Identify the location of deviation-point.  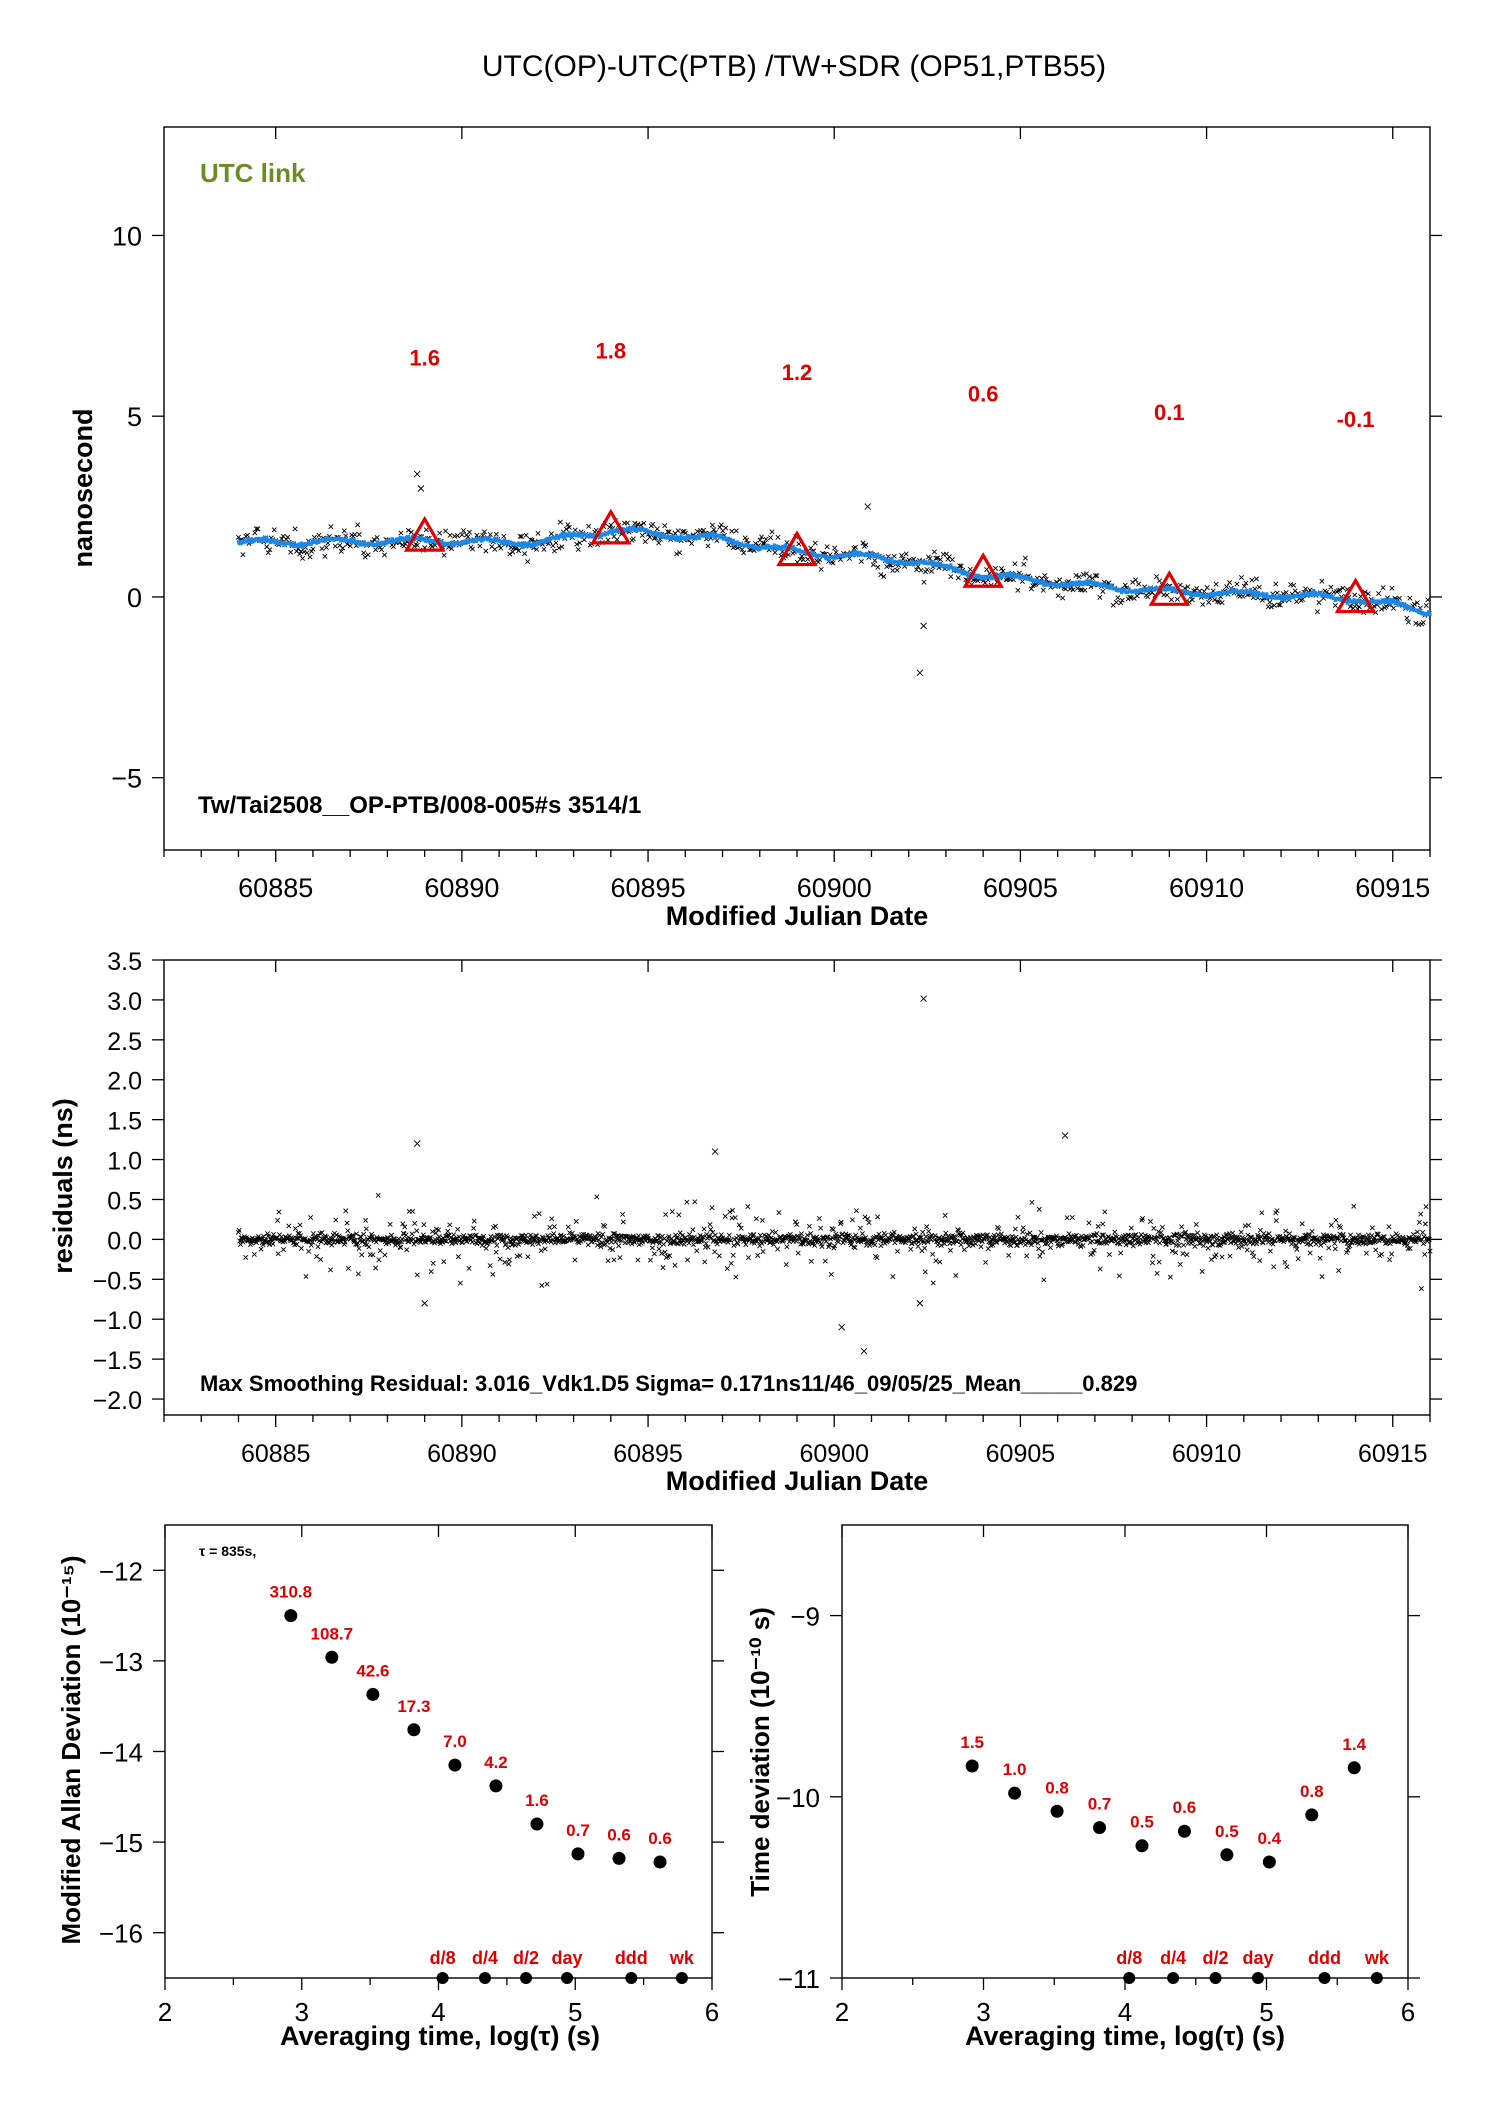
(1227, 1855).